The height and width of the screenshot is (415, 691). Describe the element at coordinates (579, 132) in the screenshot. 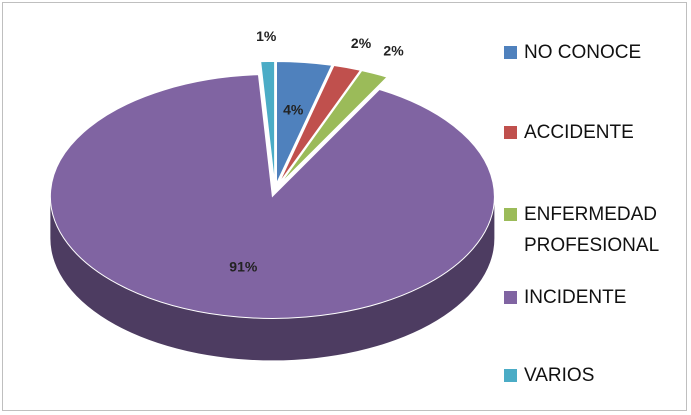

I see `legend-label: ACCIDENTE` at that location.